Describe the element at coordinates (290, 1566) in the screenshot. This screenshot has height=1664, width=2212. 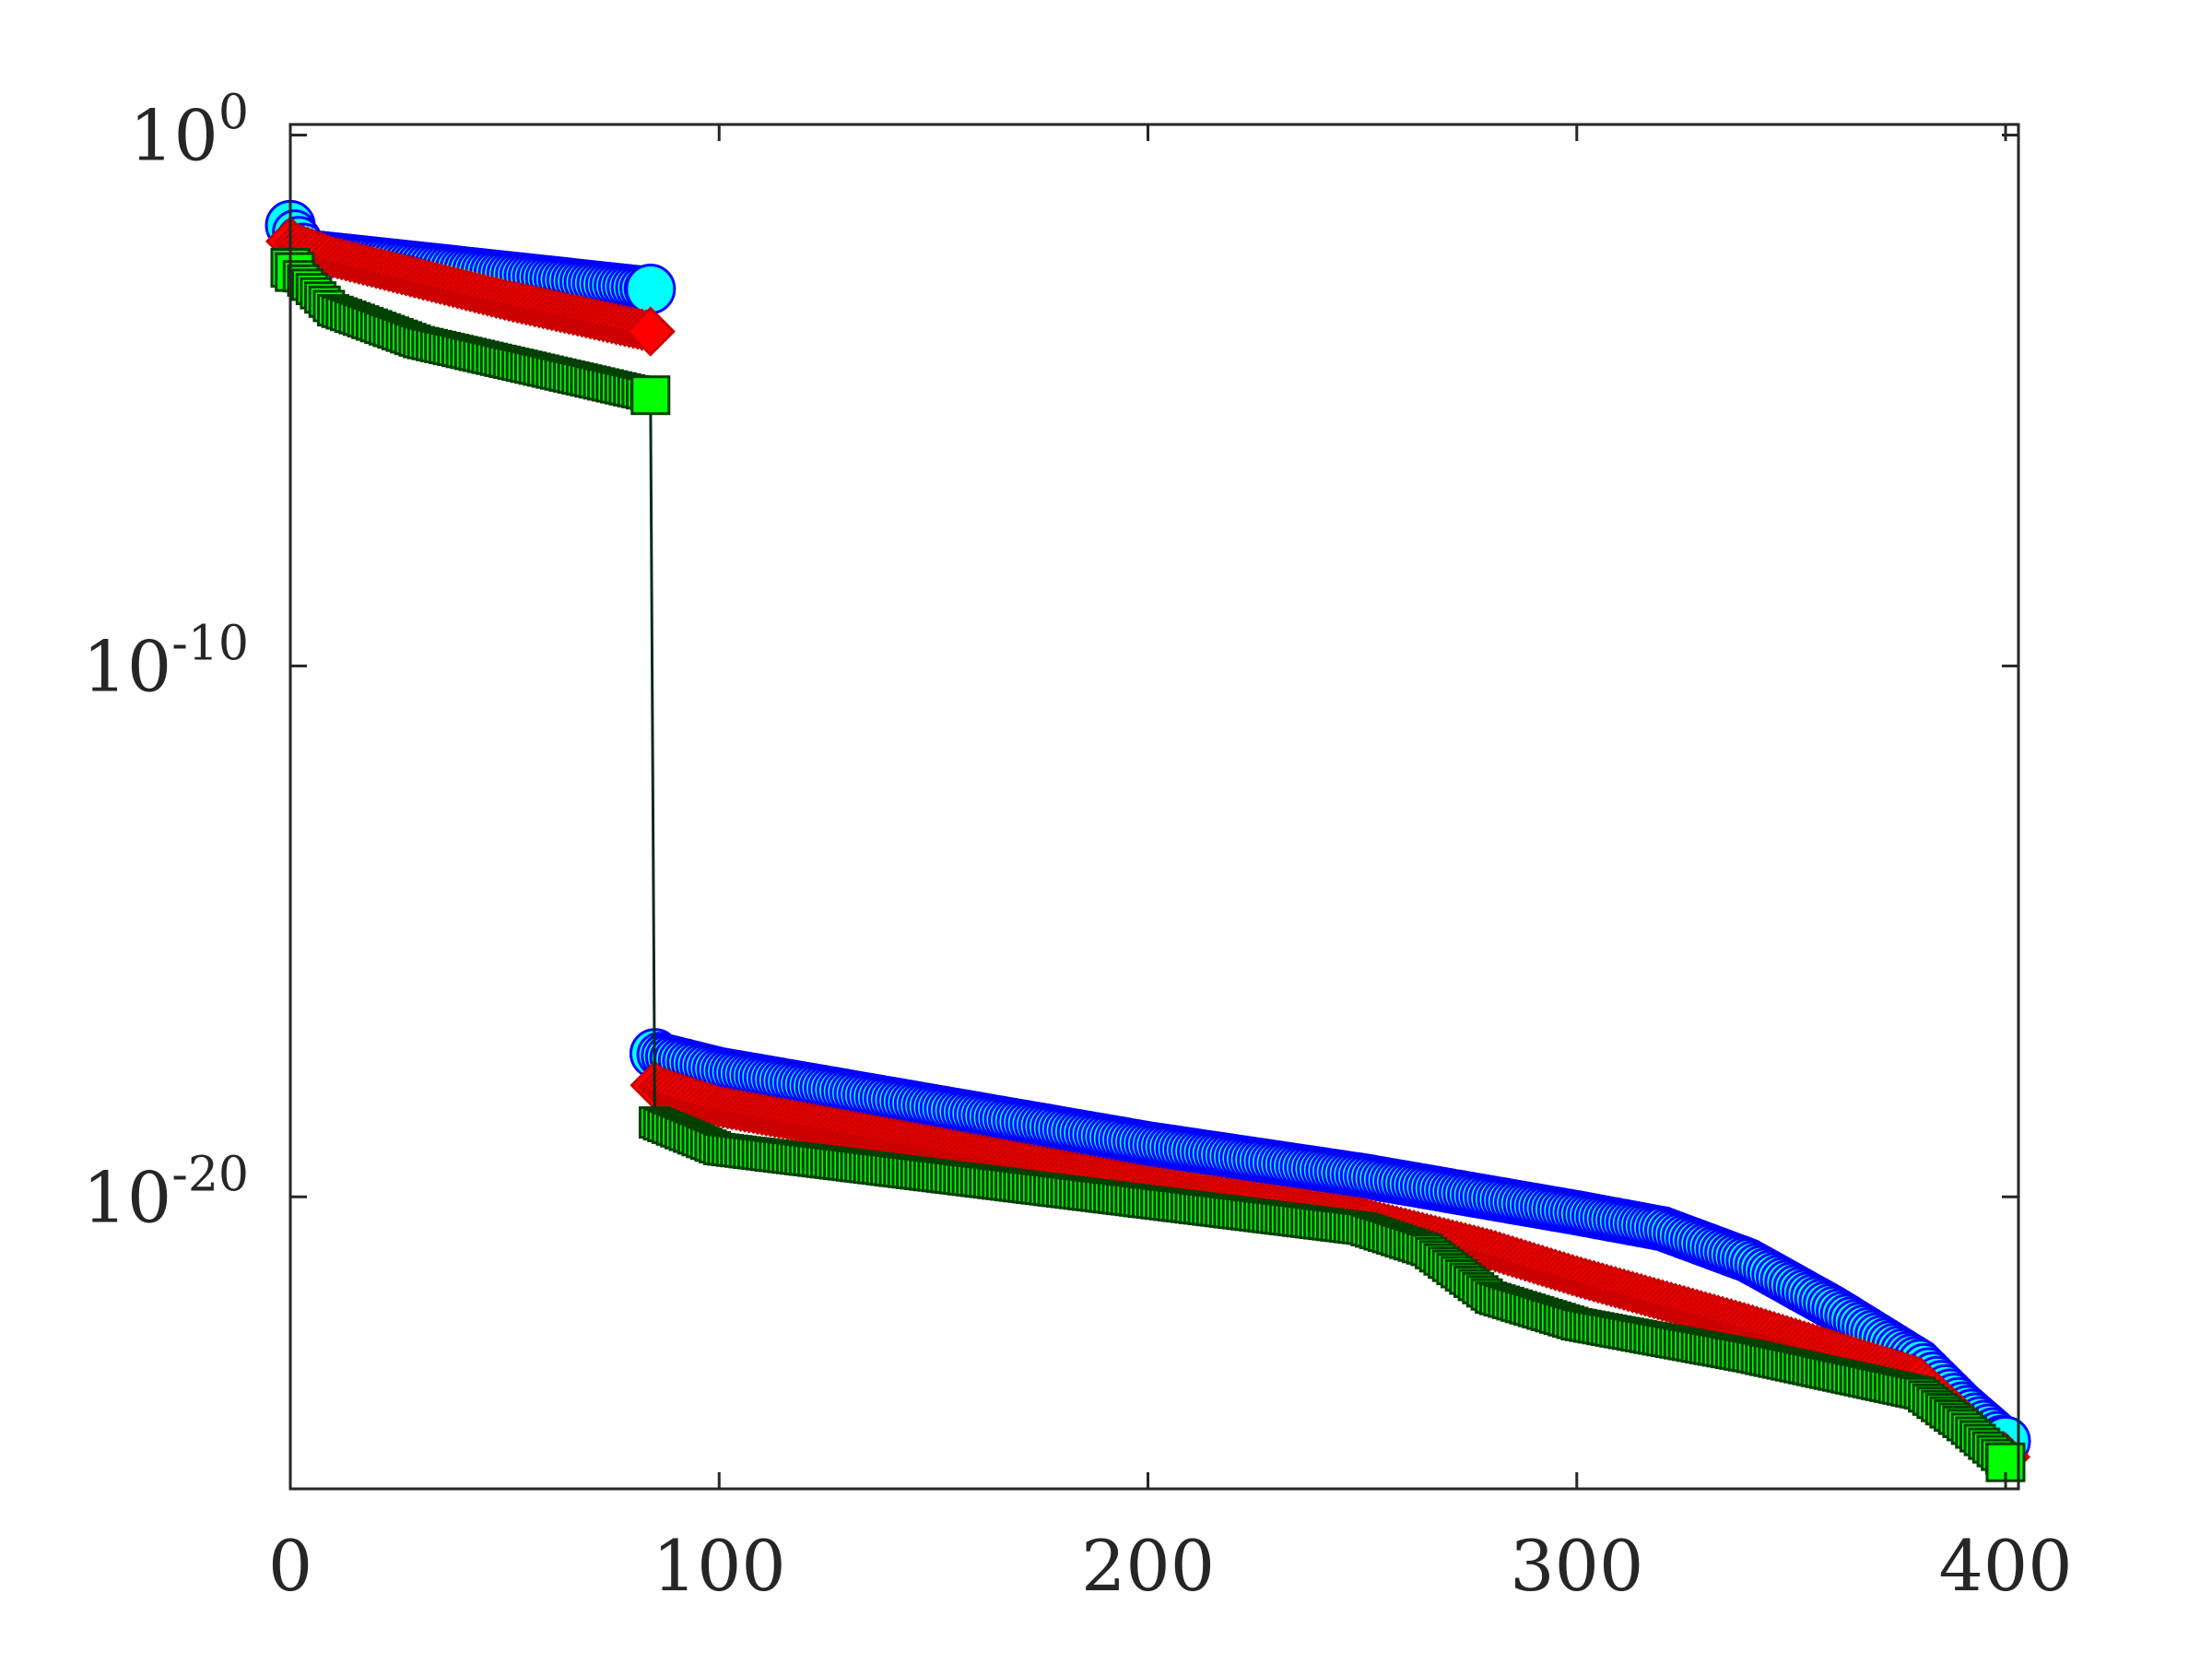
I see `x-tick-label: 0` at that location.